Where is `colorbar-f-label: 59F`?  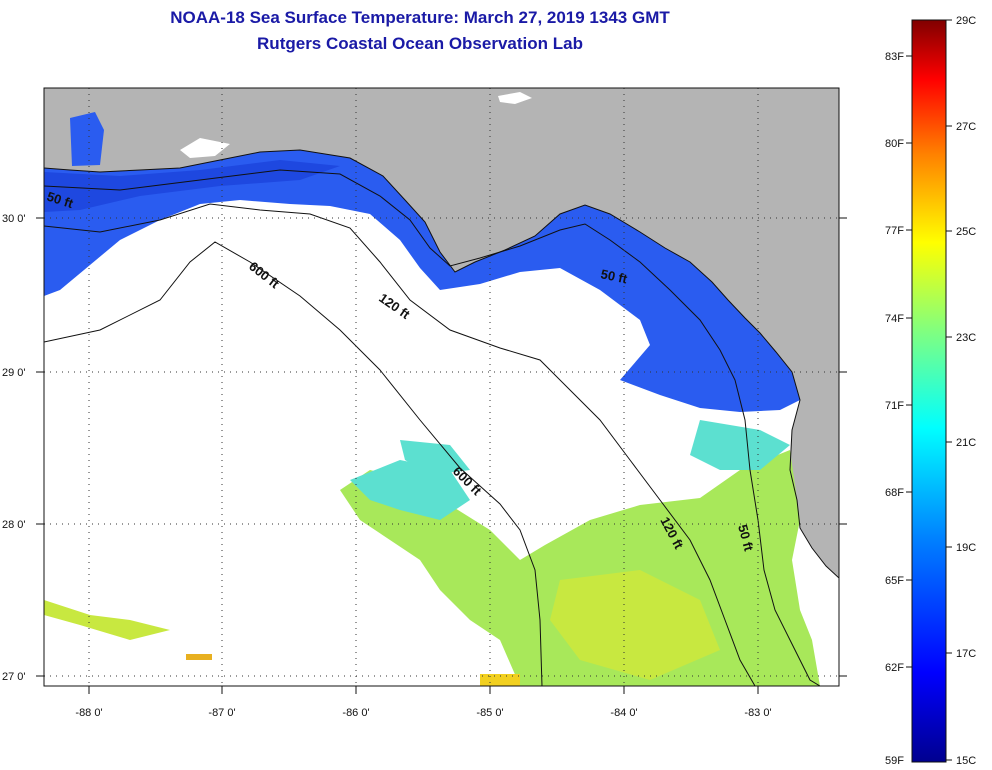
colorbar-f-label: 59F is located at coordinates (894, 761).